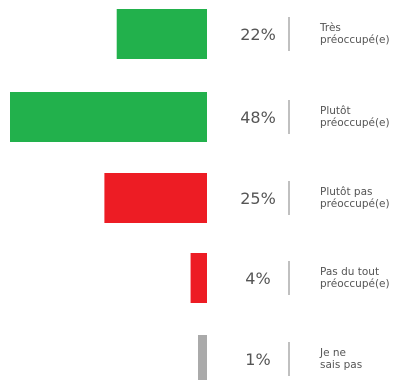 The height and width of the screenshot is (385, 395). I want to click on data-label: 25%, so click(258, 198).